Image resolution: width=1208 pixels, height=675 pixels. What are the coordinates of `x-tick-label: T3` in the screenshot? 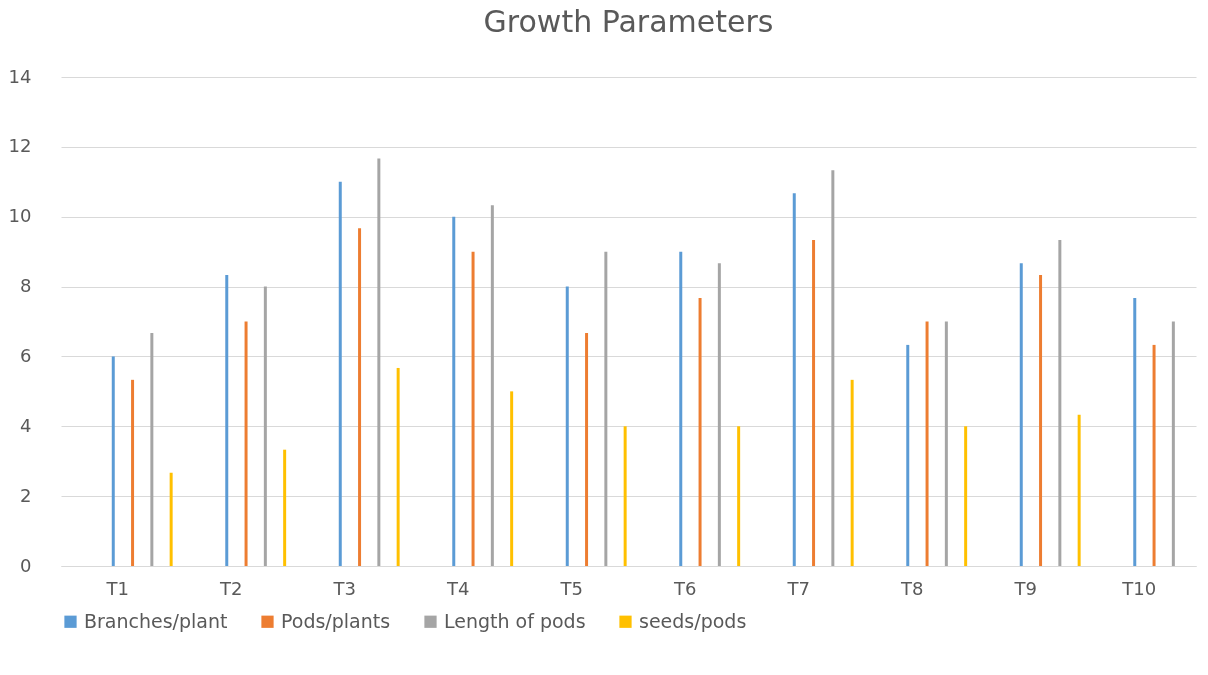 It's located at (344, 588).